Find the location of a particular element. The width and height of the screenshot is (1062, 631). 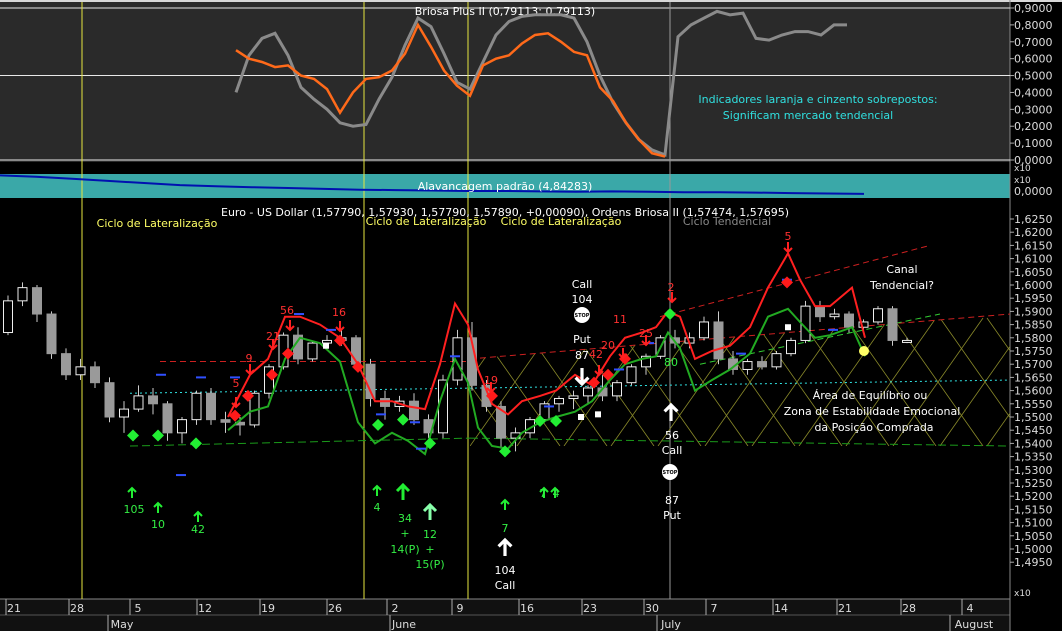

area-line1: Área de Equilíbrio ou is located at coordinates (870, 395).